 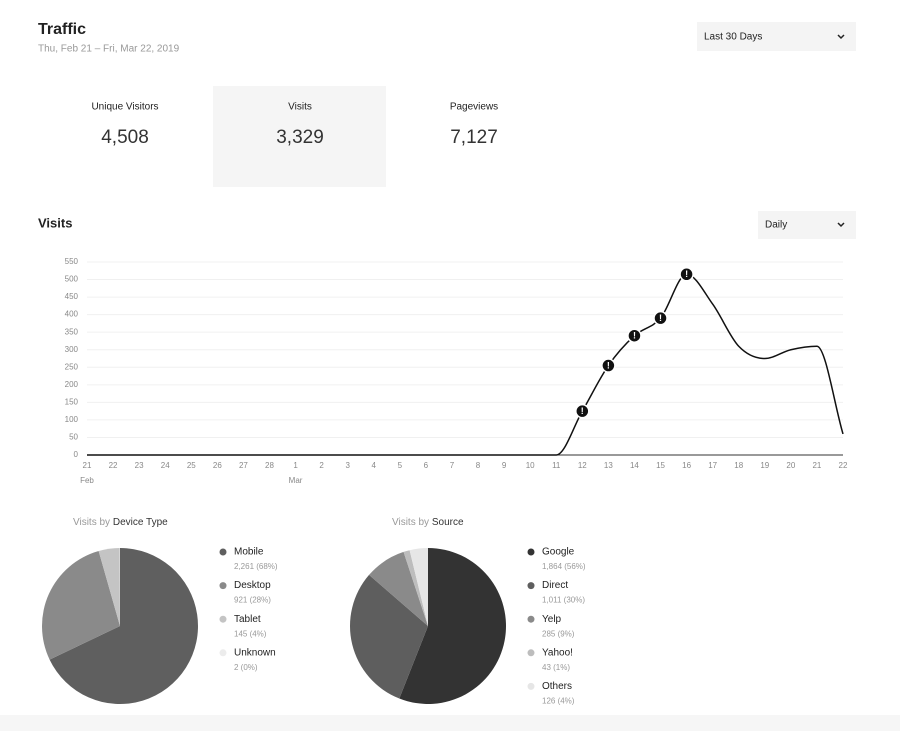 I want to click on x-tick-label: 13, so click(x=608, y=465).